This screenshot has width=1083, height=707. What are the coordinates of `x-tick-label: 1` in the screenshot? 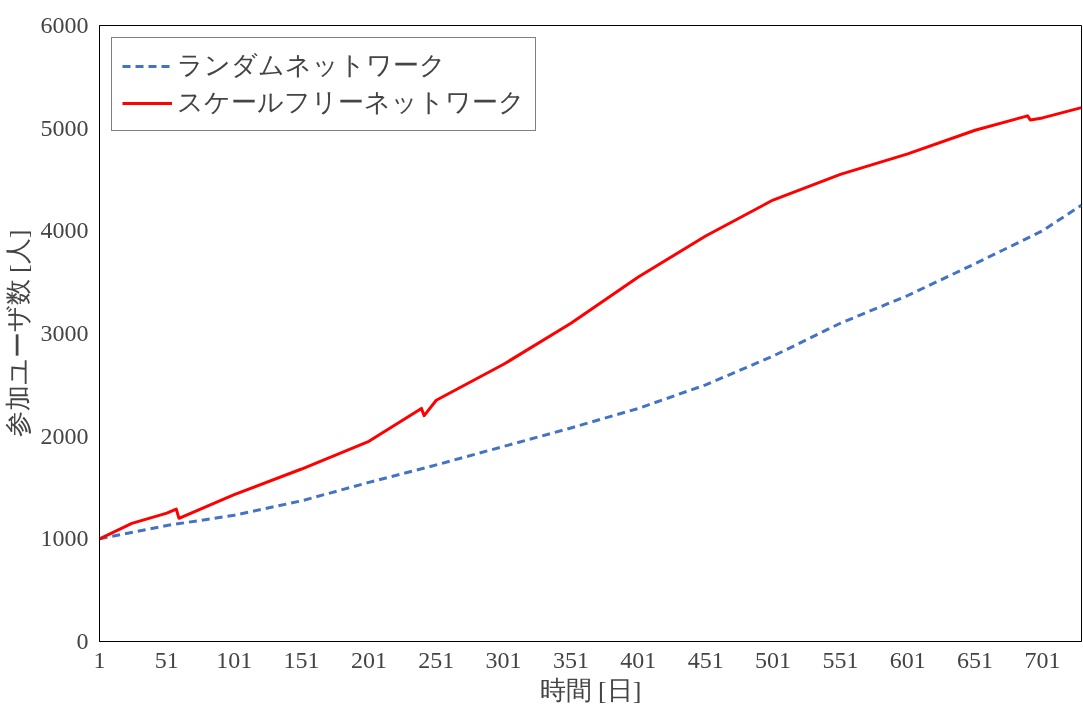 It's located at (99, 659).